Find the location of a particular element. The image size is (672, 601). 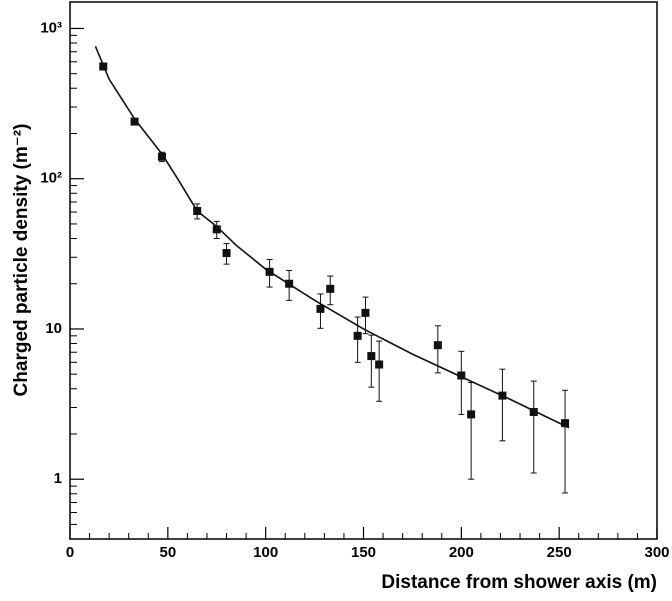

x-tick-label: 50 is located at coordinates (167, 552).